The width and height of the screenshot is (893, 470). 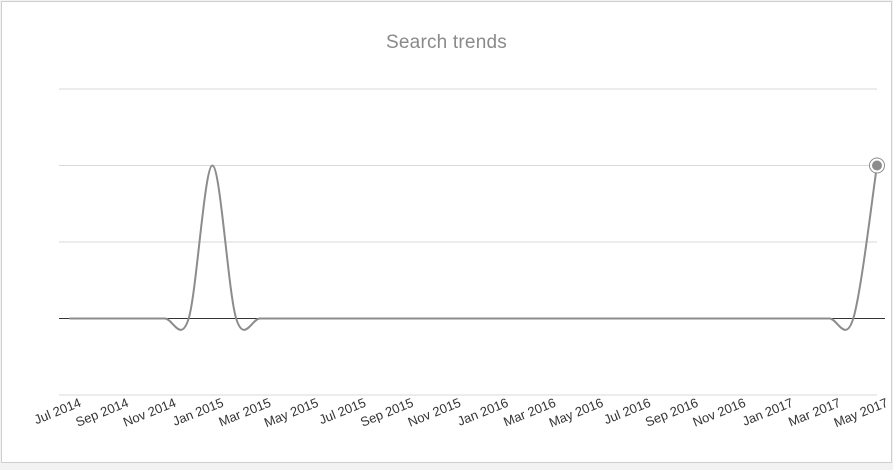 What do you see at coordinates (446, 42) in the screenshot?
I see `chart-title: Search trends` at bounding box center [446, 42].